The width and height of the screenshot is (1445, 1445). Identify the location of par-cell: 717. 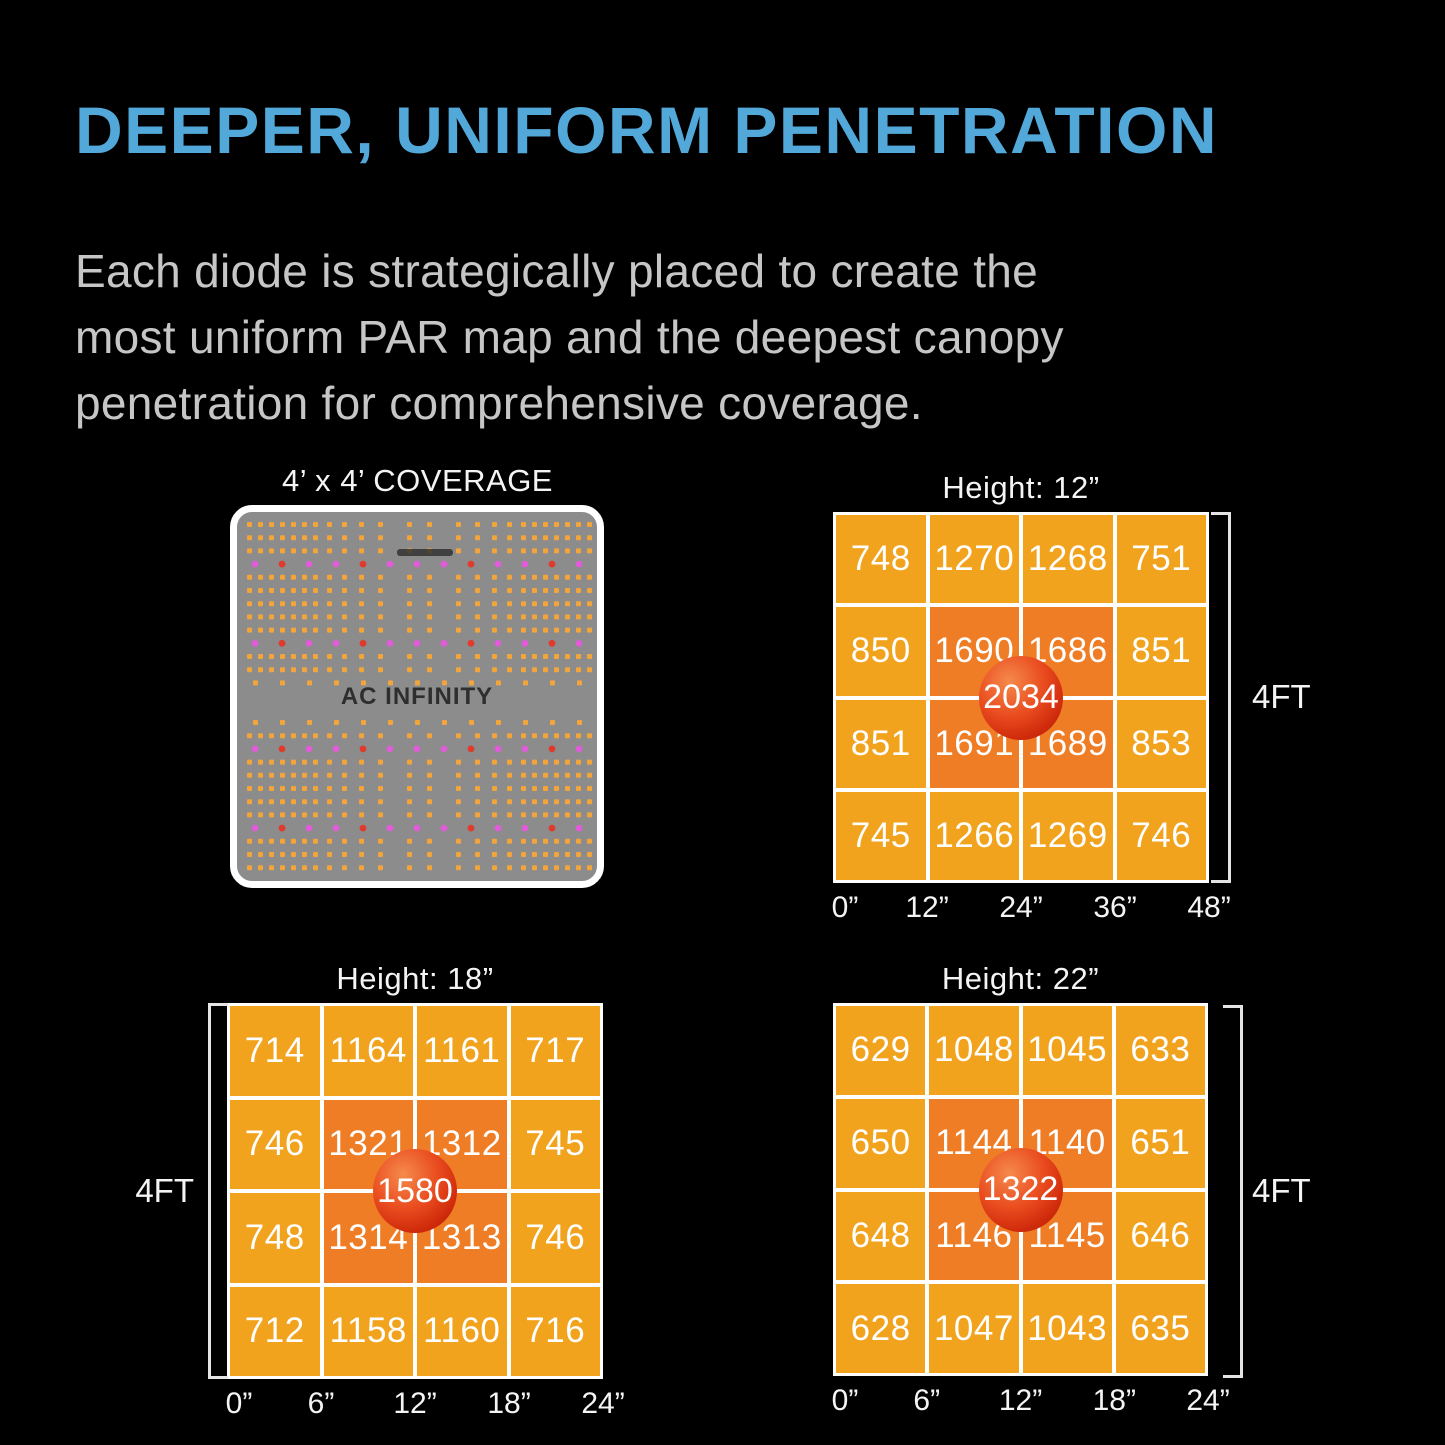
(555, 1051).